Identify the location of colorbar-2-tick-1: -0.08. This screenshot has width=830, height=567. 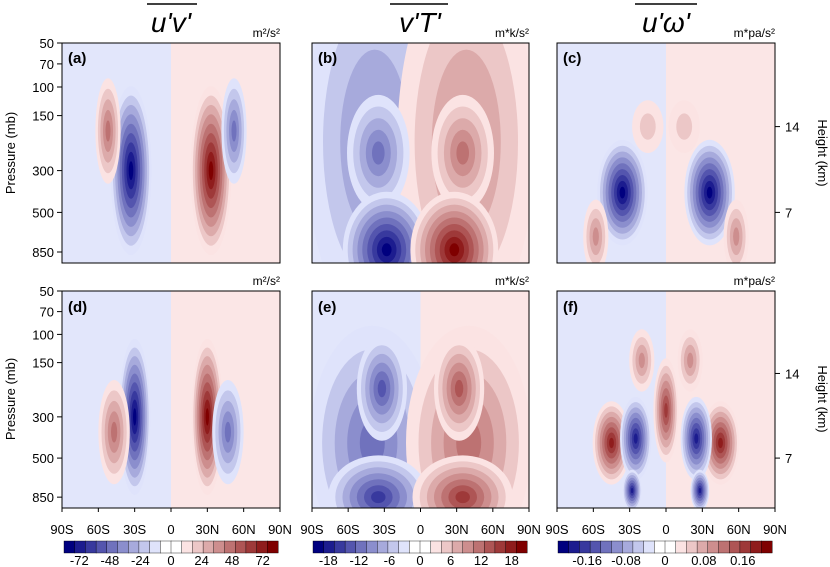
(626, 560).